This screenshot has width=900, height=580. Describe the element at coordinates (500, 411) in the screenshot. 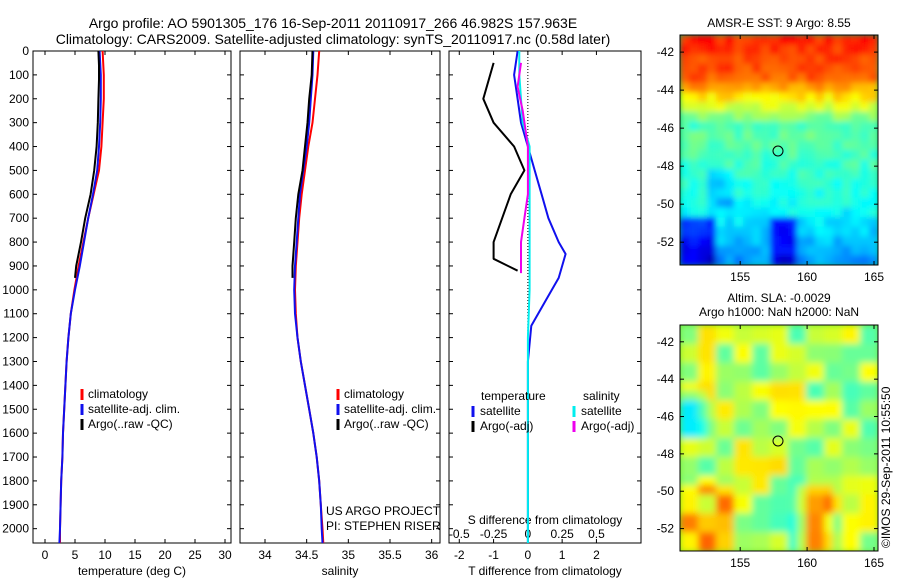

I see `diff-legend-label: satellite` at that location.